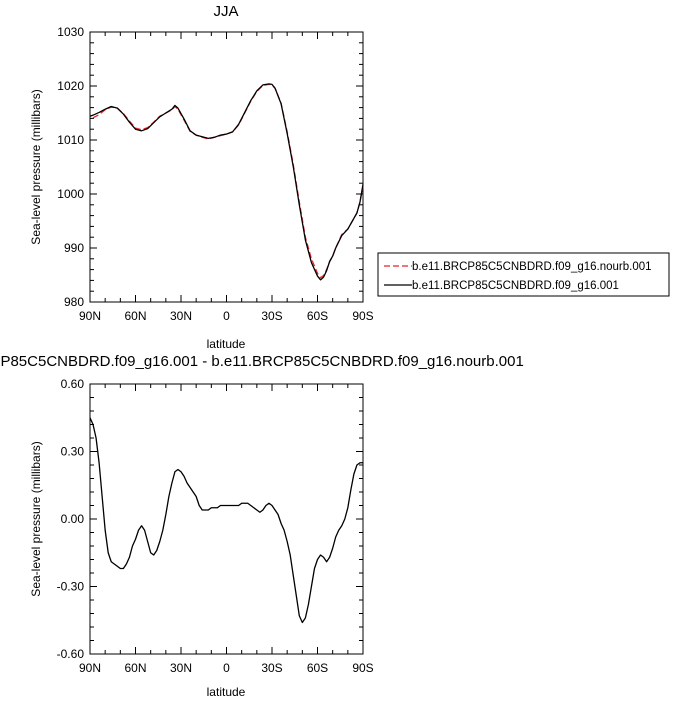 The width and height of the screenshot is (700, 705). Describe the element at coordinates (73, 452) in the screenshot. I see `bottom-y-tick-label: 0.30` at that location.